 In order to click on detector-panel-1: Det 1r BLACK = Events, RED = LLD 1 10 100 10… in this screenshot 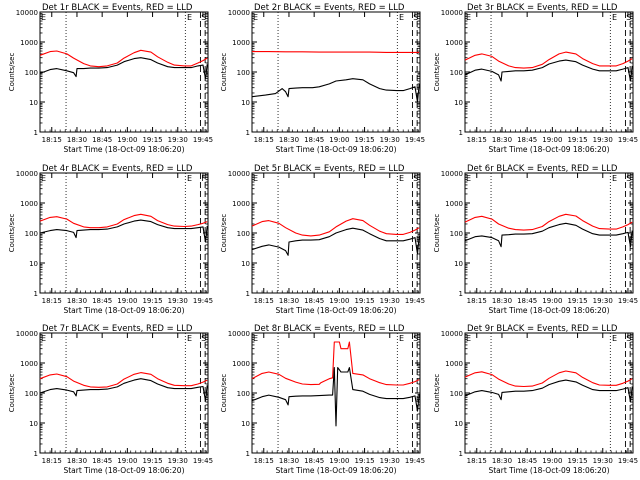, I will do `click(110, 78)`.